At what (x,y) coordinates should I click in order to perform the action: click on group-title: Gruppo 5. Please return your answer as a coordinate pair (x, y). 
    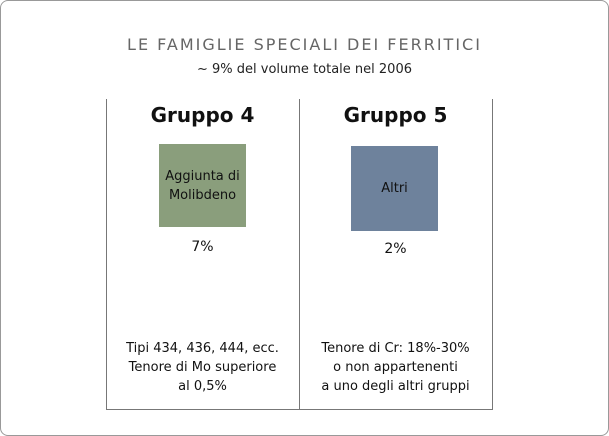
    Looking at the image, I should click on (395, 115).